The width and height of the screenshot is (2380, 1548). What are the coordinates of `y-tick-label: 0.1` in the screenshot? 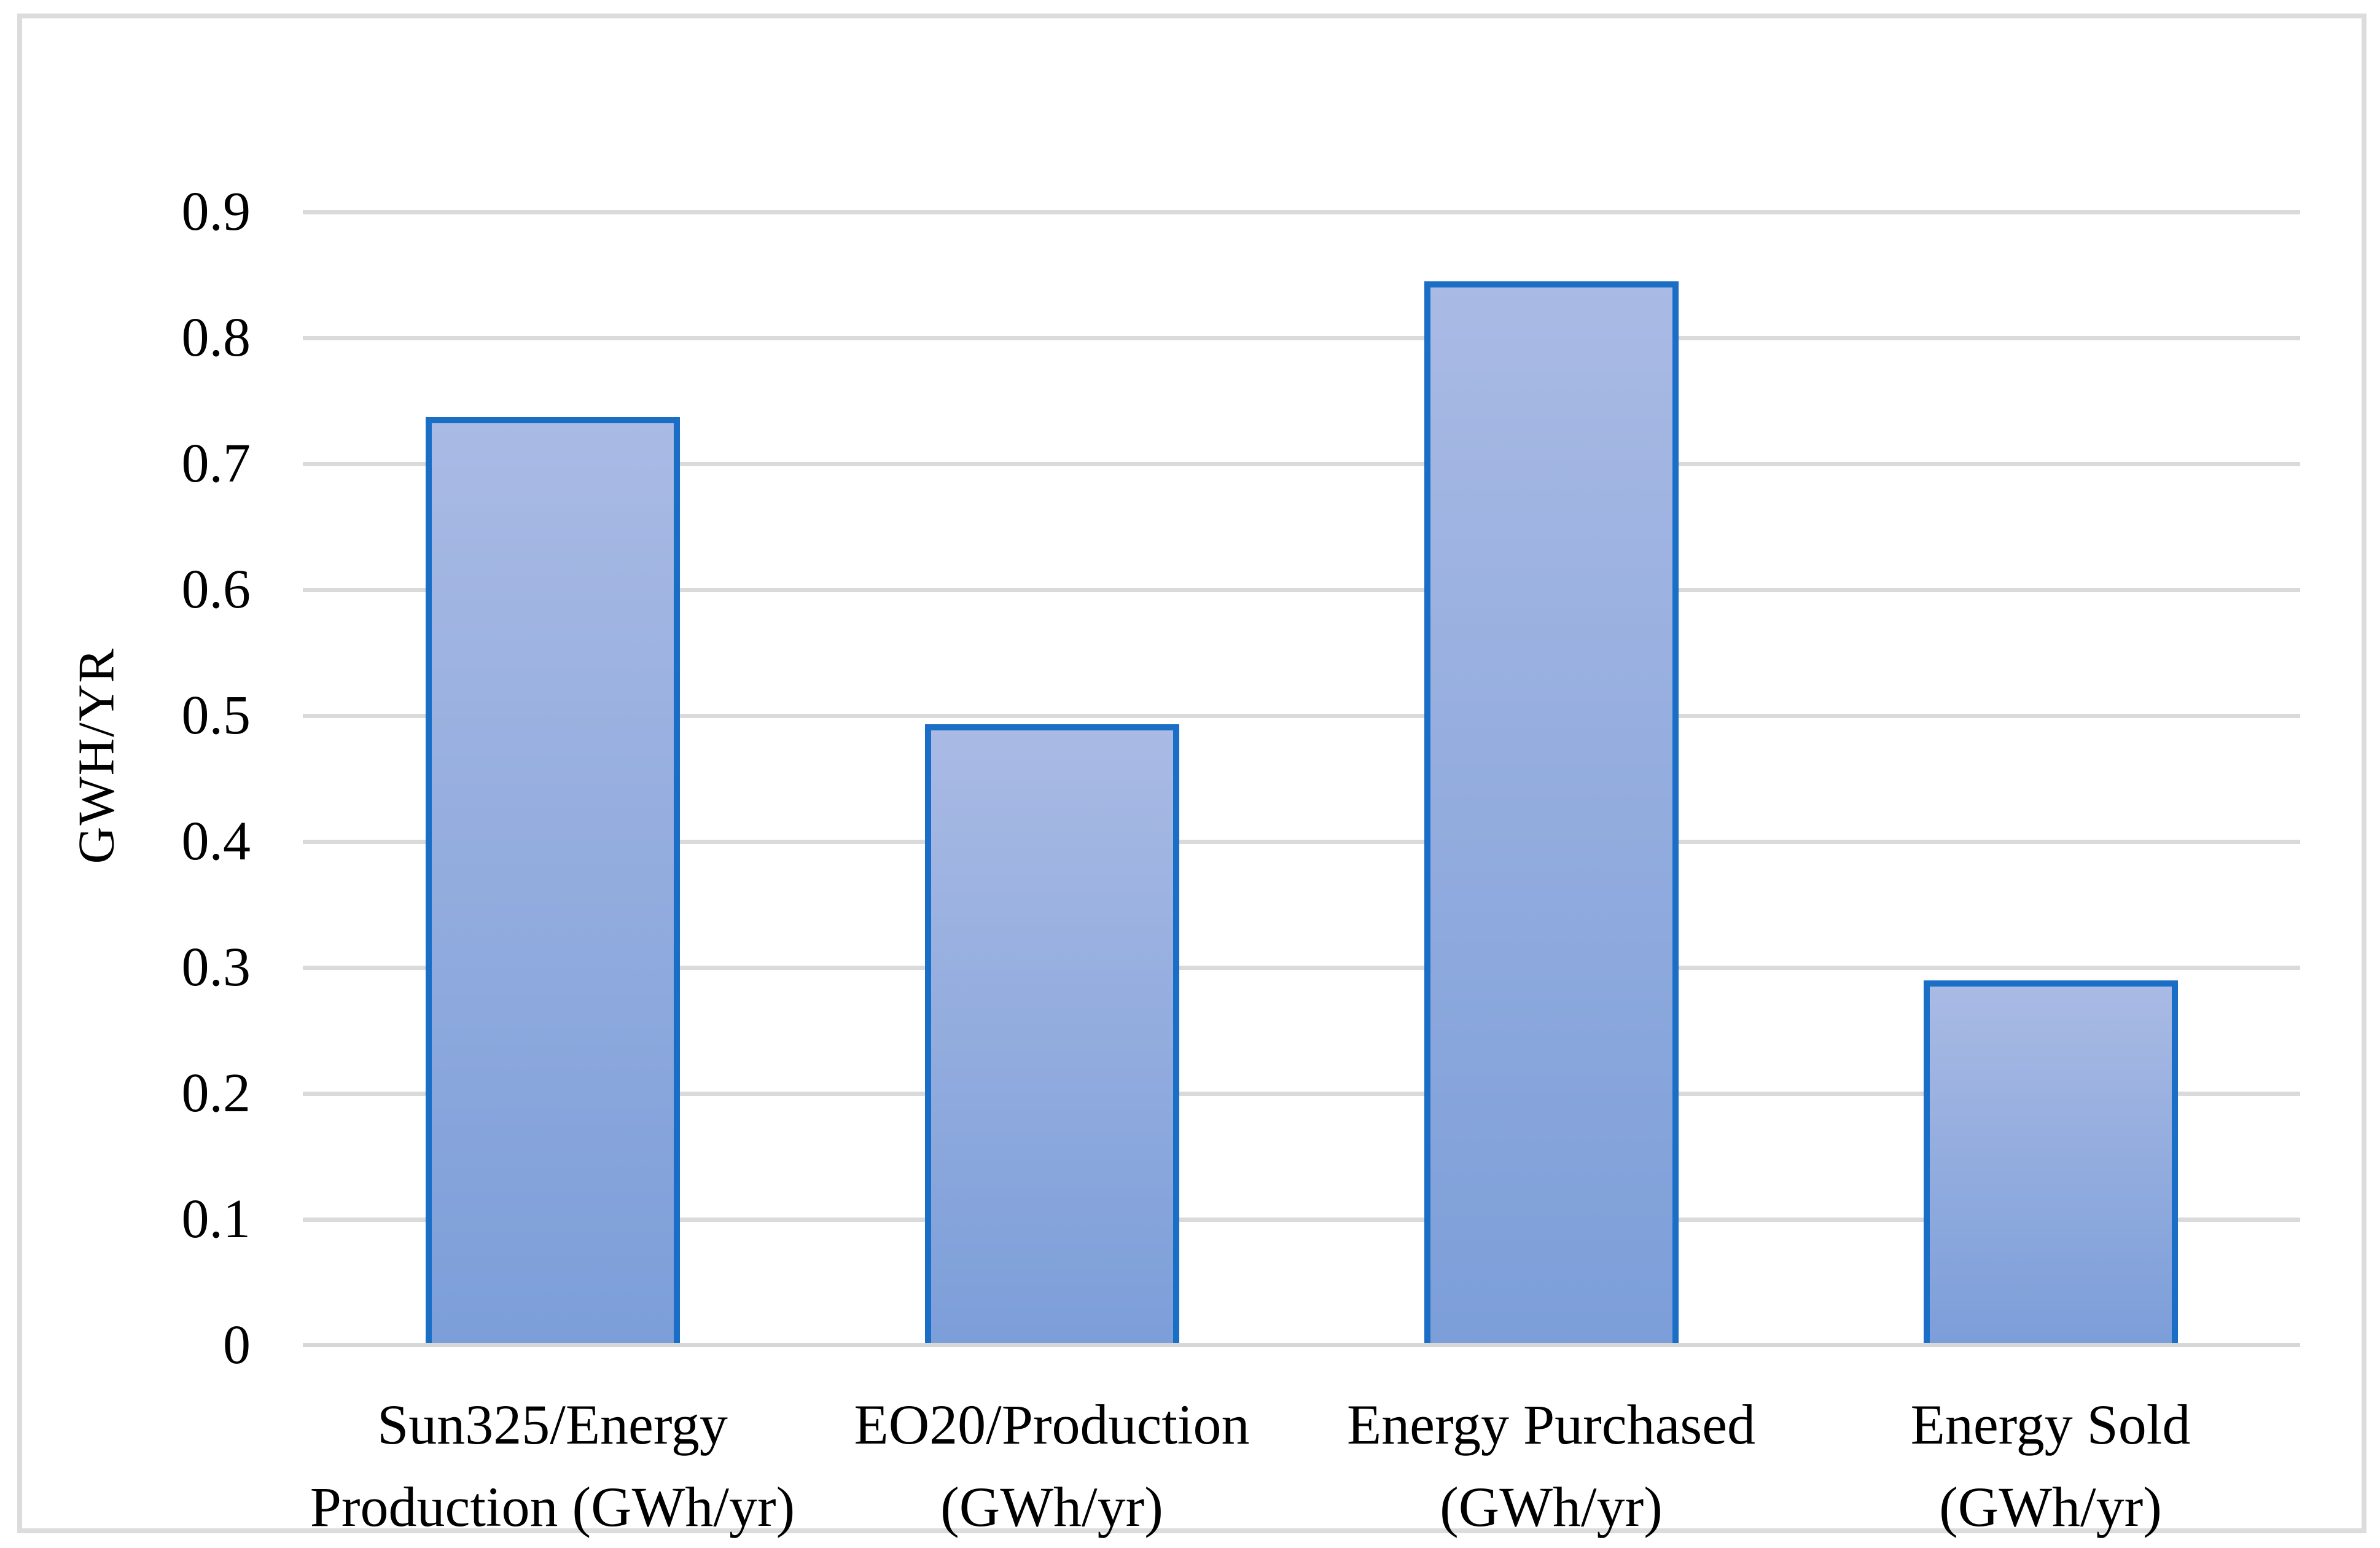 It's located at (216, 1219).